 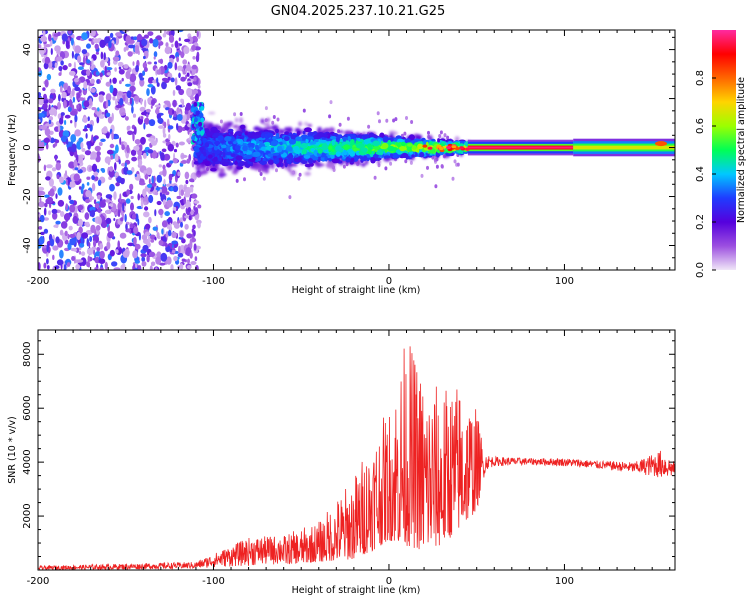 What do you see at coordinates (27, 49) in the screenshot?
I see `y-tick-label: 40` at bounding box center [27, 49].